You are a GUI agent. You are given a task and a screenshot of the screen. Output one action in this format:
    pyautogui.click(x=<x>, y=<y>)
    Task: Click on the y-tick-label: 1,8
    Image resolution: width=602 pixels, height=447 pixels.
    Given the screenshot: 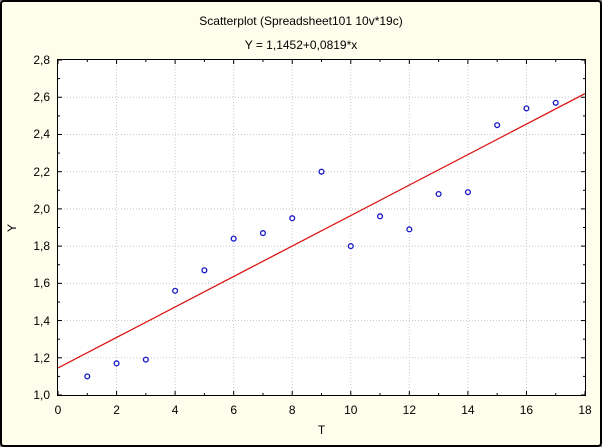 What is the action you would take?
    pyautogui.click(x=41, y=246)
    